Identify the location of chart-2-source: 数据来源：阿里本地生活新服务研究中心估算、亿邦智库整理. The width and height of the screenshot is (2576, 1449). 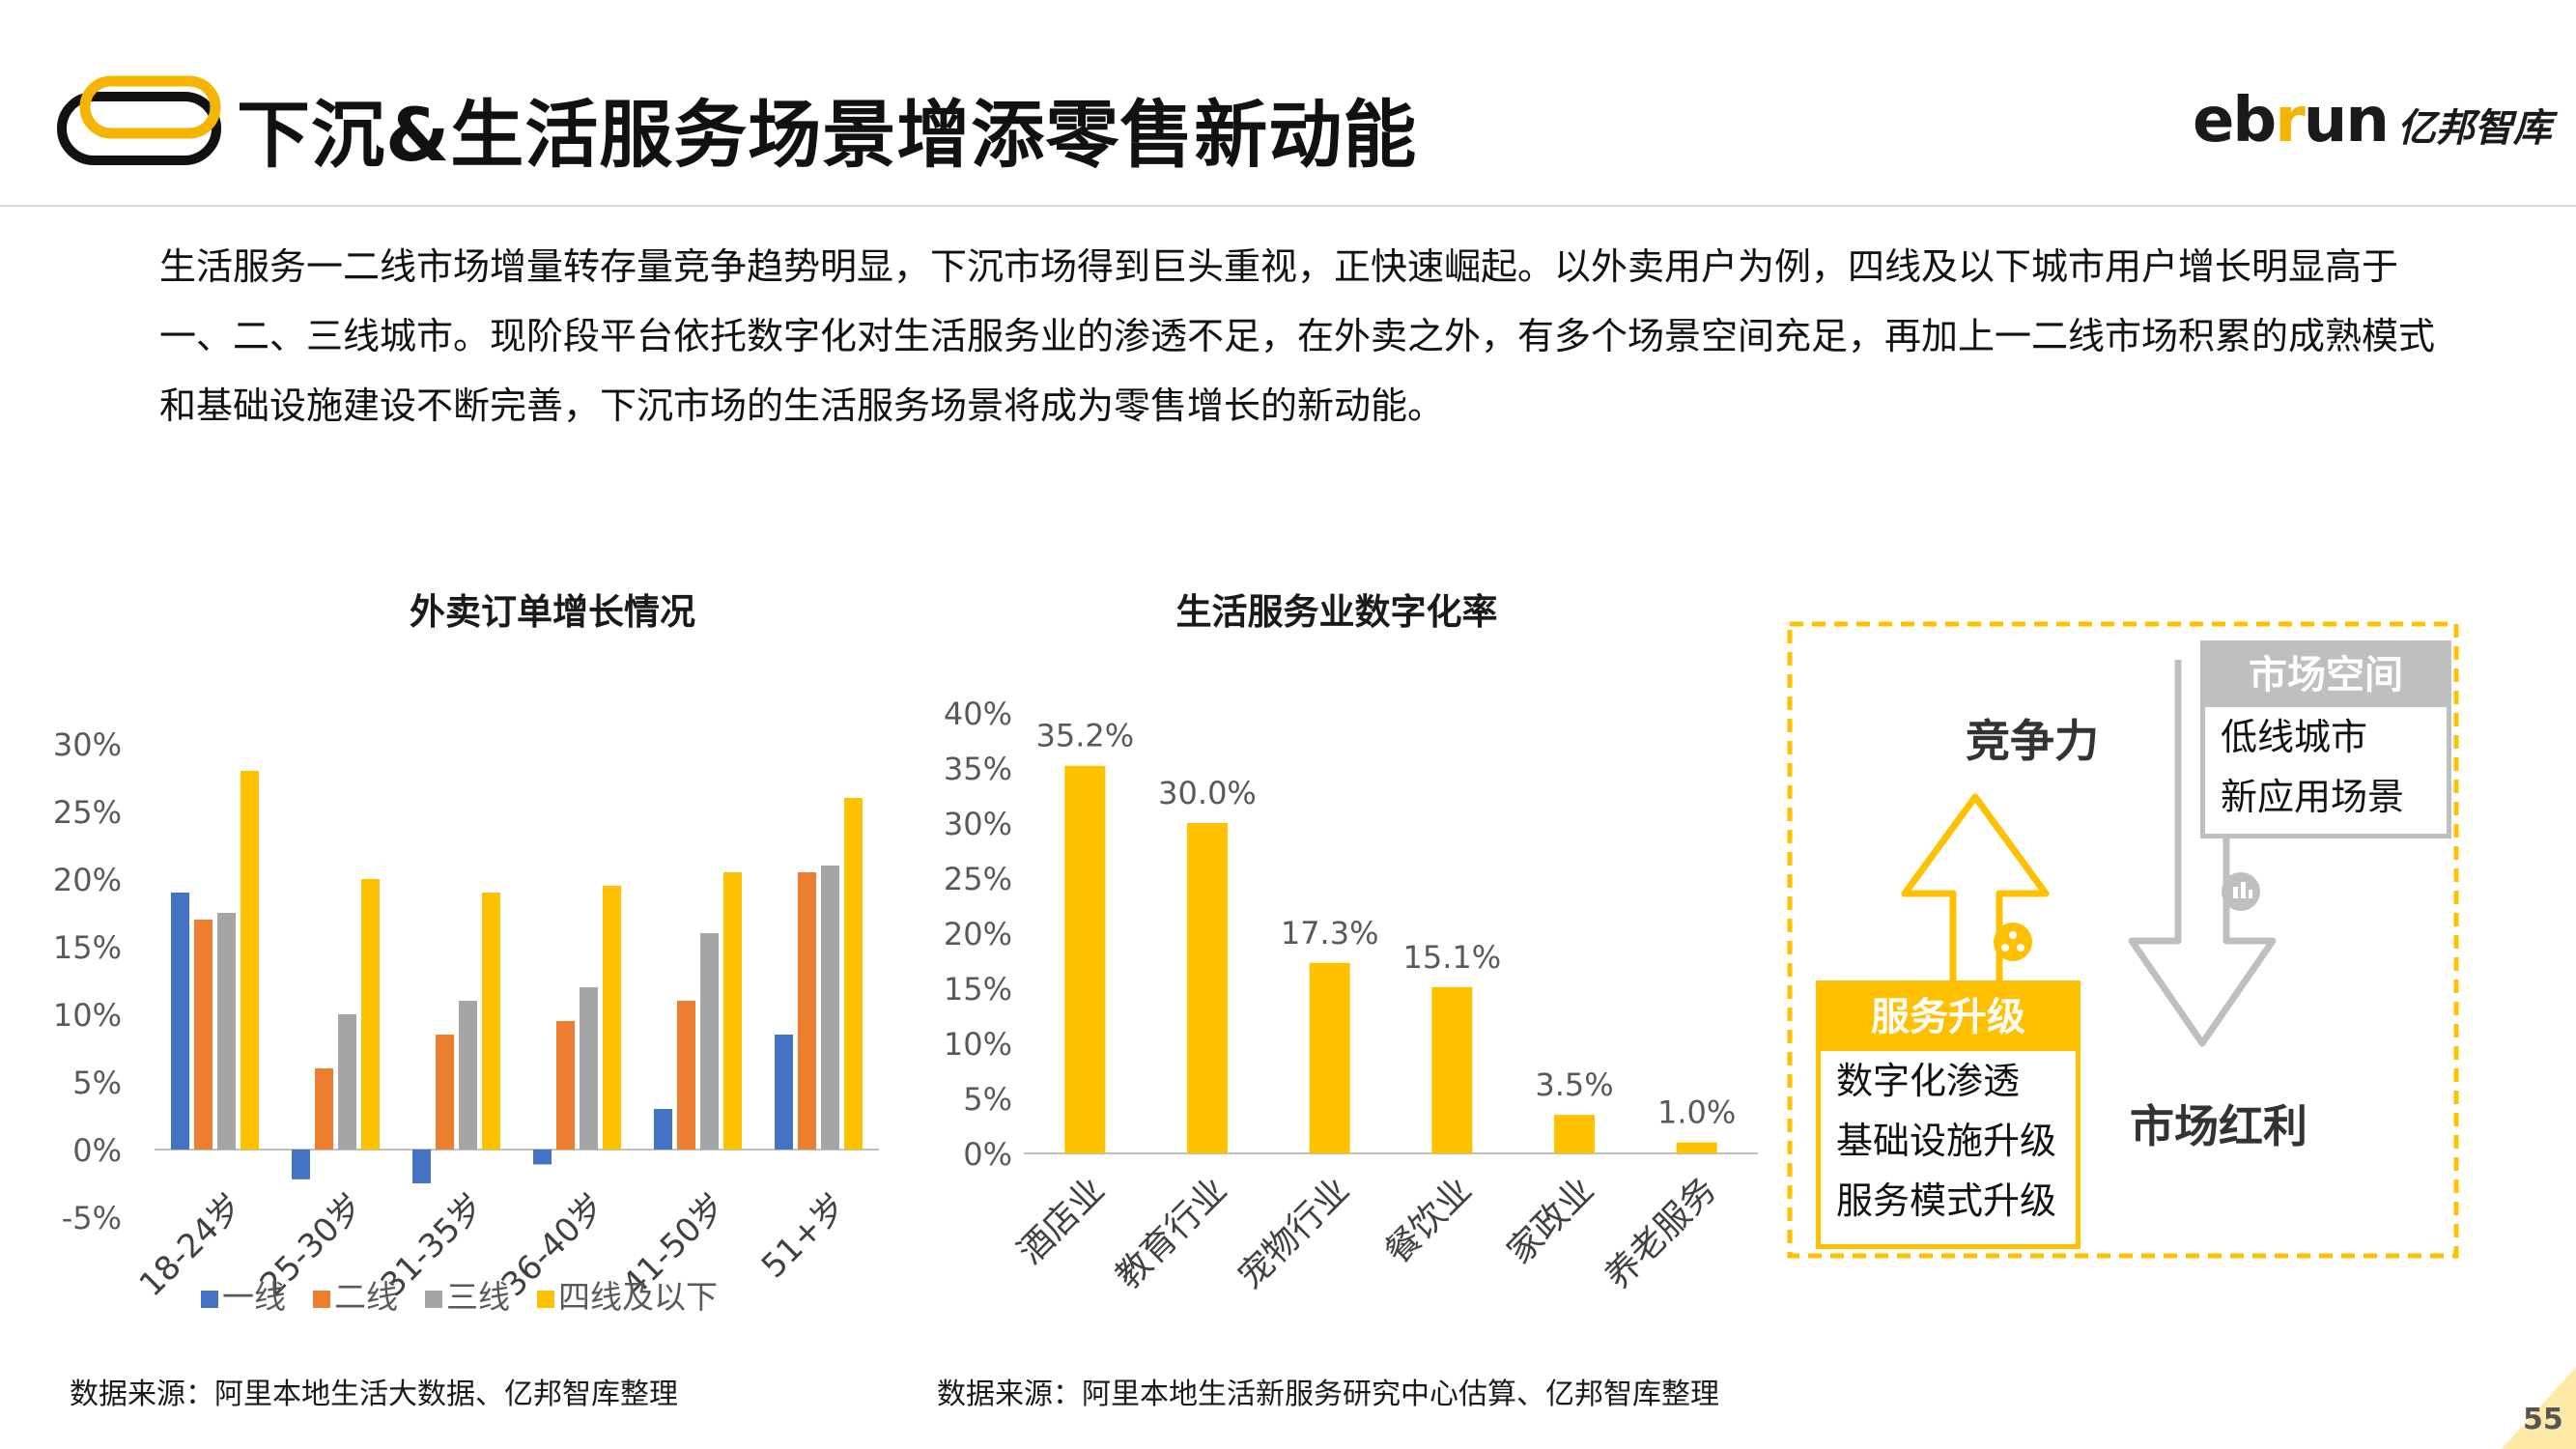
(1328, 1394).